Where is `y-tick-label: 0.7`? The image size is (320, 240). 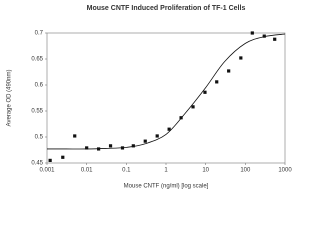 y-tick-label: 0.7 is located at coordinates (39, 34).